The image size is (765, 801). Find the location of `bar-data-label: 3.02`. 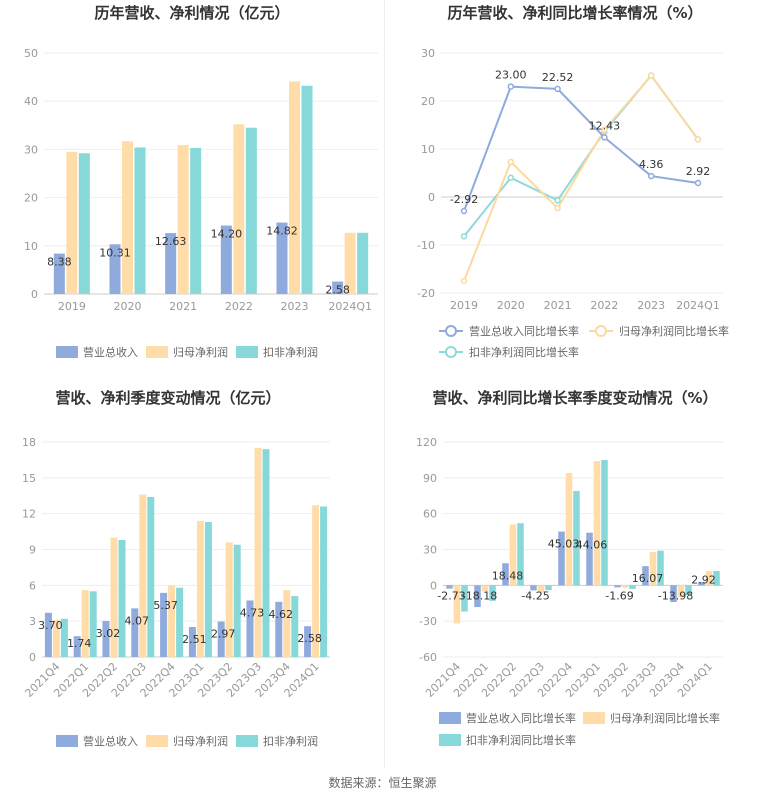

bar-data-label: 3.02 is located at coordinates (108, 633).